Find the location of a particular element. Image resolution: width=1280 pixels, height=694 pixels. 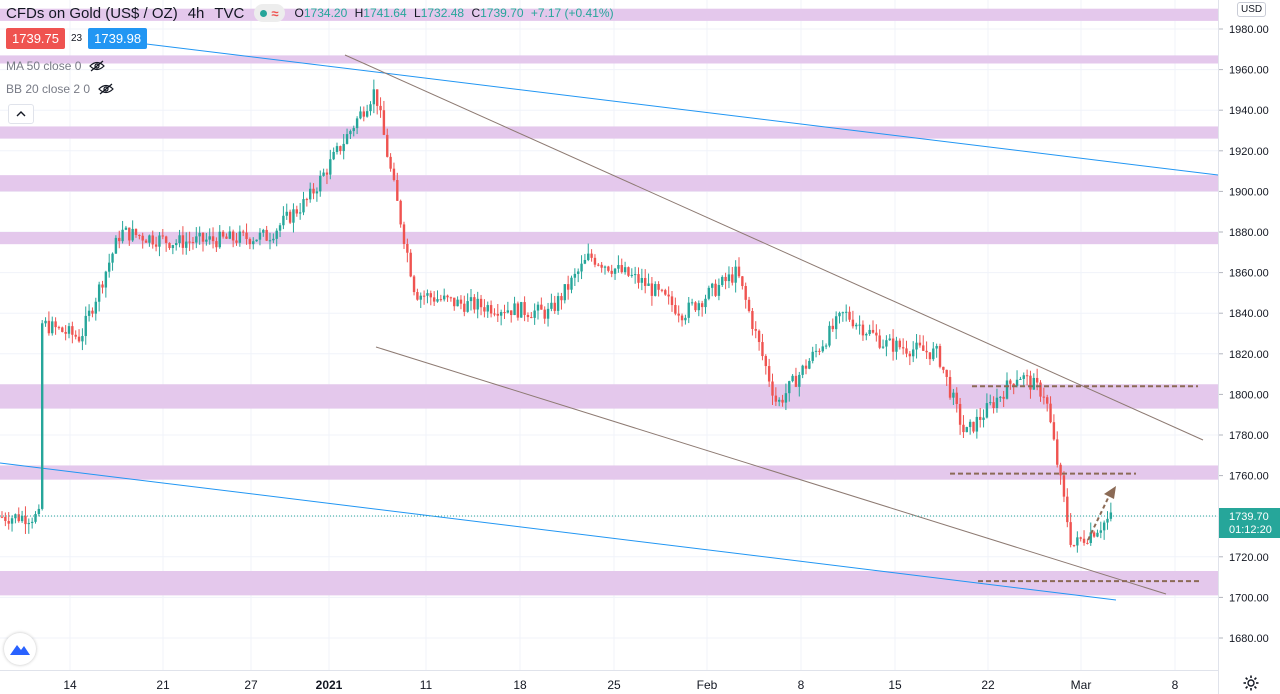

buy-button: 1739.98 is located at coordinates (118, 38).